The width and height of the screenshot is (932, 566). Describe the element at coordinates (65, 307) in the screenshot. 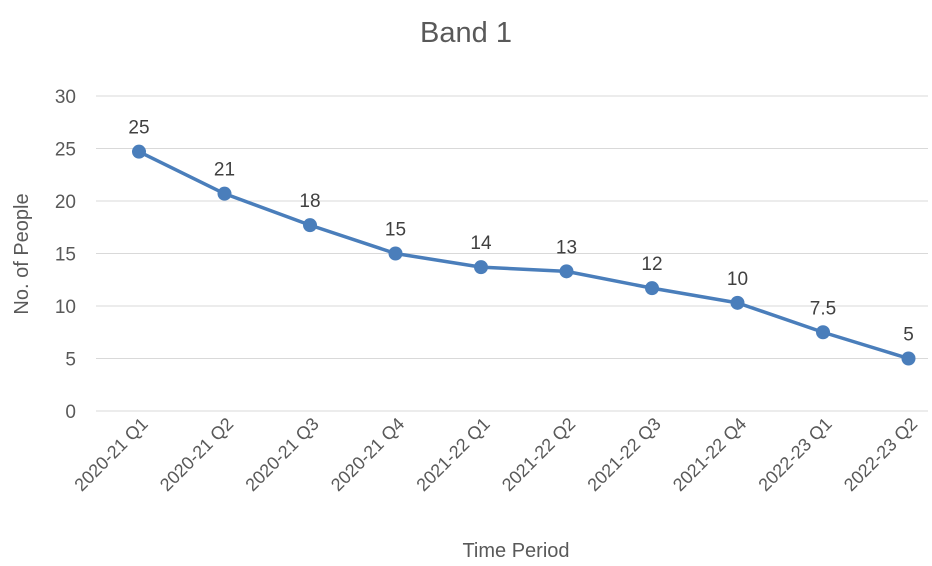

I see `y-tick-label: 10` at that location.